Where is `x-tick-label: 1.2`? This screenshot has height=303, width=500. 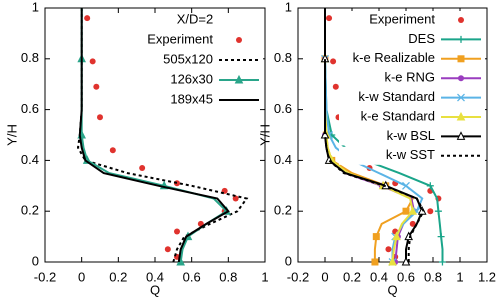 x-tick-label: 1.2 is located at coordinates (487, 276).